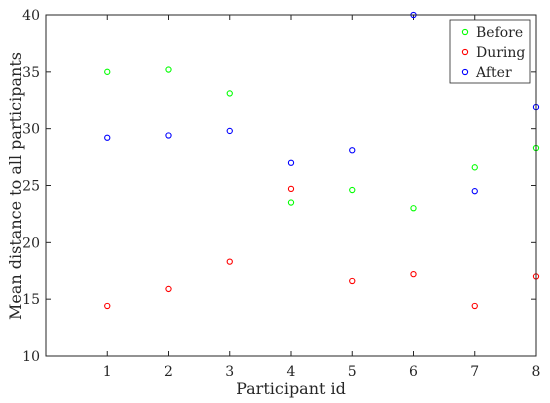 This screenshot has width=550, height=403. What do you see at coordinates (493, 73) in the screenshot?
I see `legend-label-after: After` at bounding box center [493, 73].